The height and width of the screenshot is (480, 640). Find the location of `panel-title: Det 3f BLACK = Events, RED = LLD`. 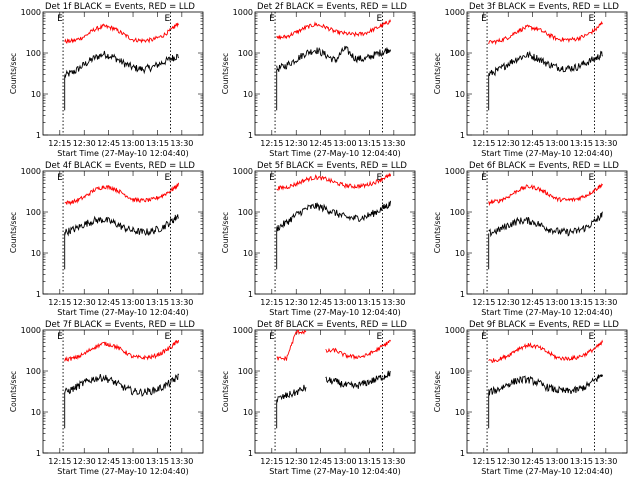

panel-title: Det 3f BLACK = Events, RED = LLD is located at coordinates (544, 7).